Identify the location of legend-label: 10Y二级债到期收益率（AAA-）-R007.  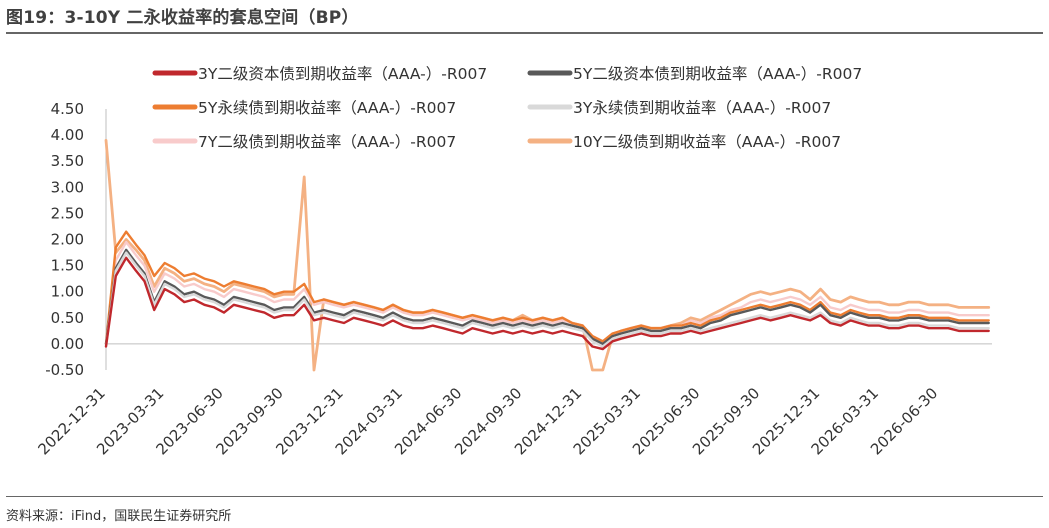
(707, 142).